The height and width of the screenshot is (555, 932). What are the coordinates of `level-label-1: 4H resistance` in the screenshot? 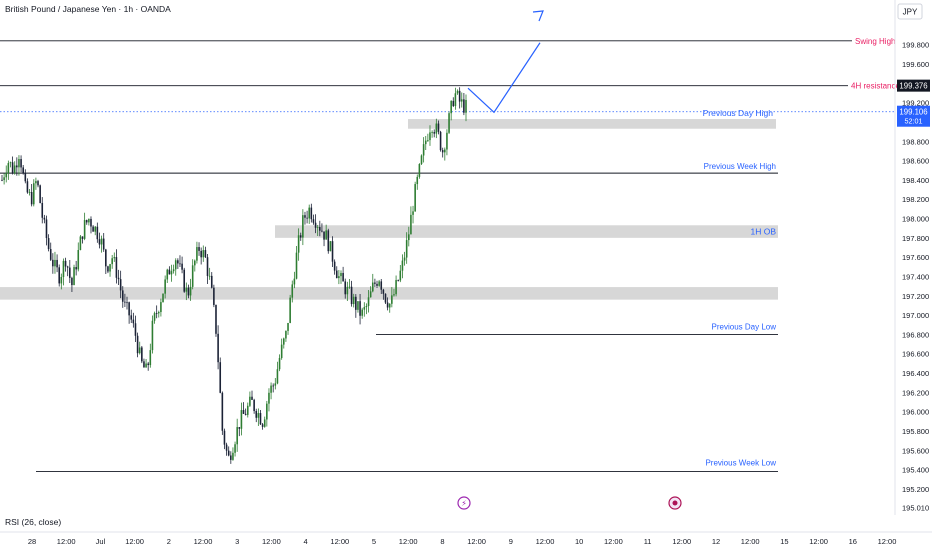 It's located at (875, 86).